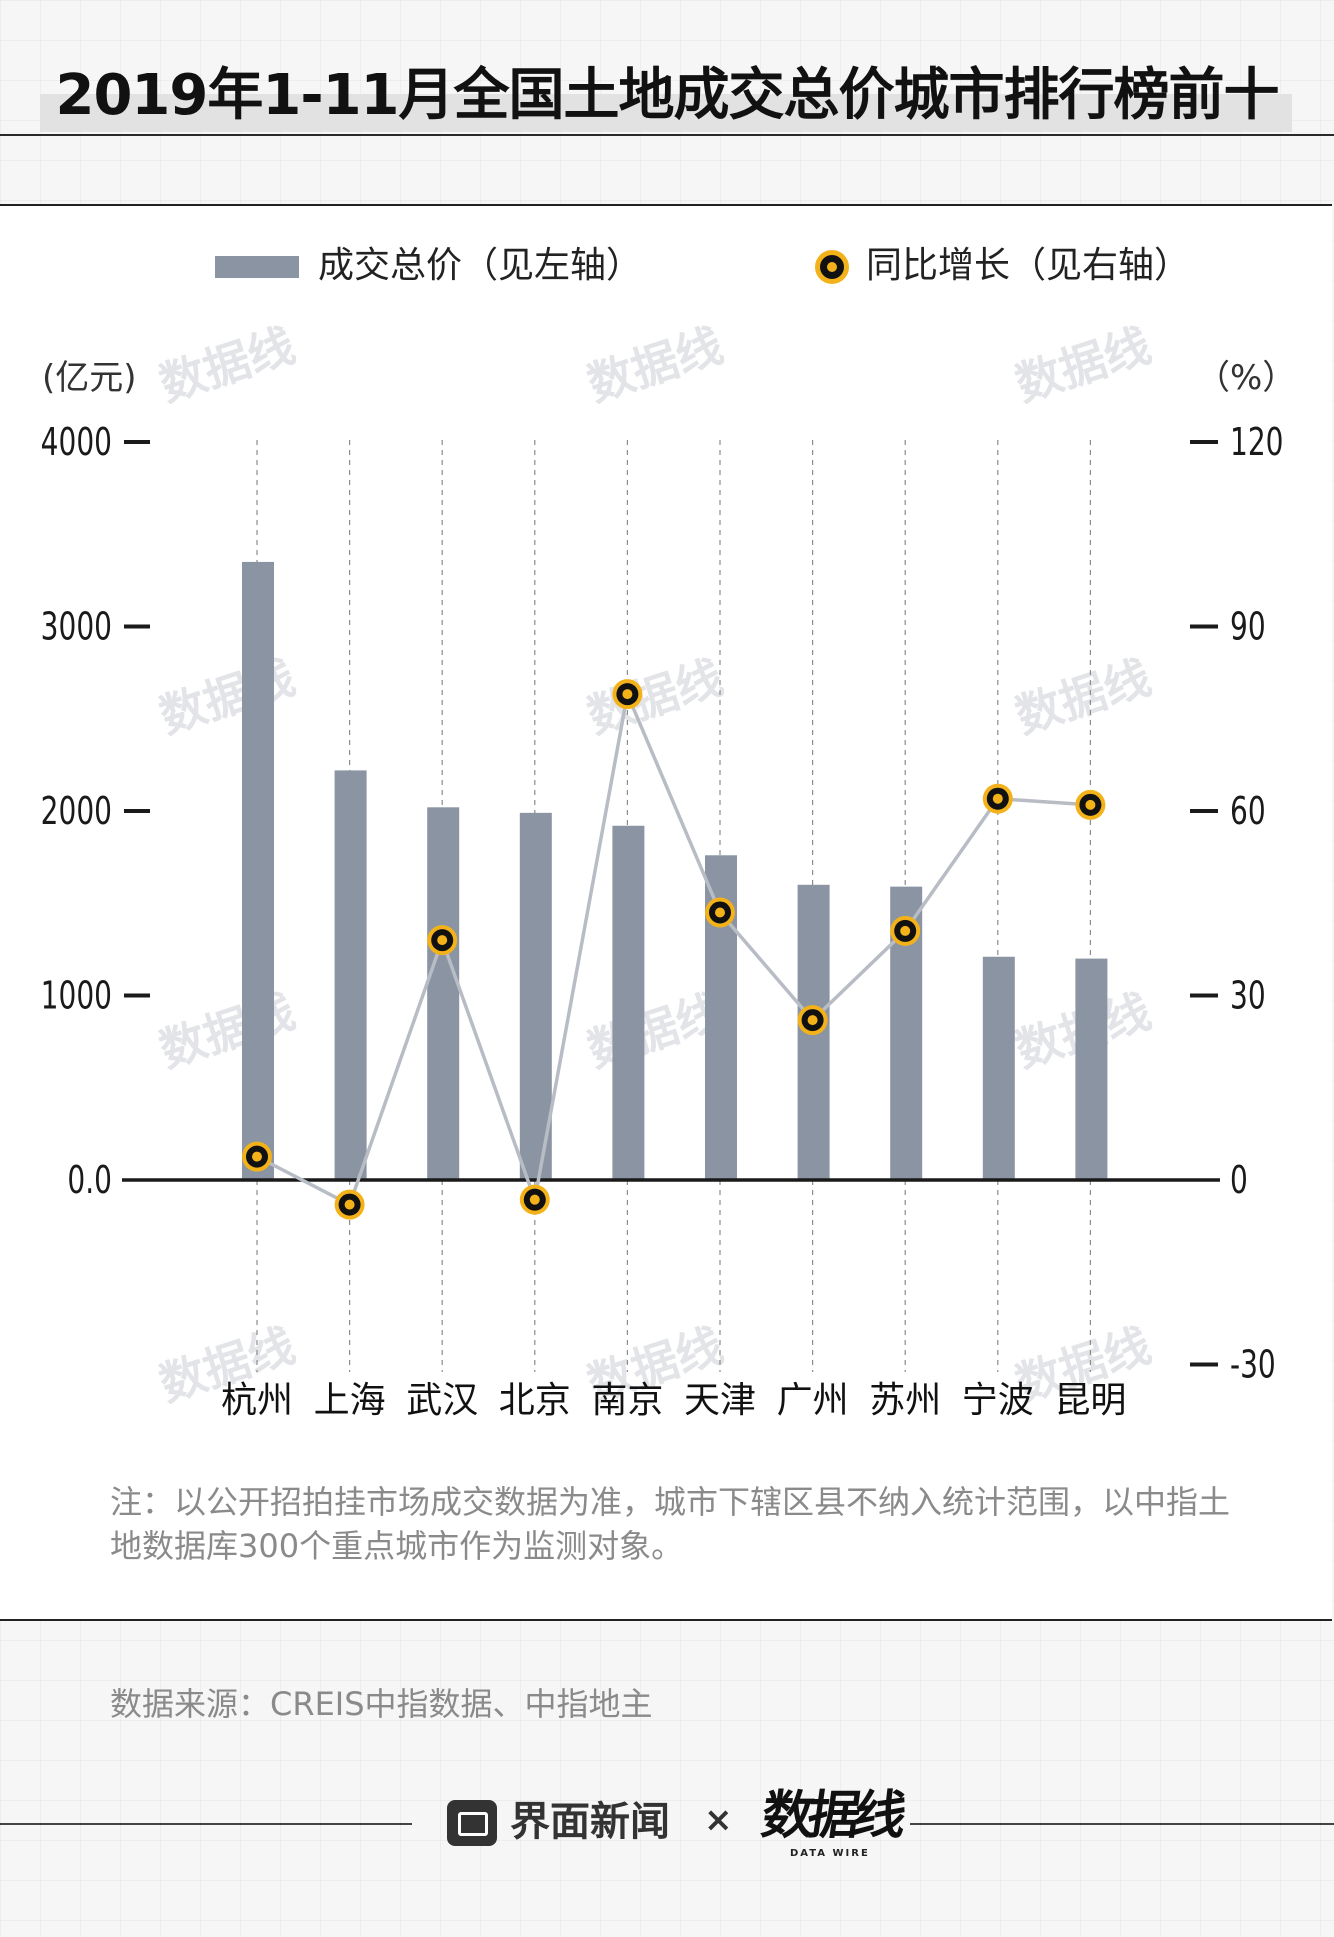  What do you see at coordinates (89, 1181) in the screenshot?
I see `left-tick-label-4: 0.0` at bounding box center [89, 1181].